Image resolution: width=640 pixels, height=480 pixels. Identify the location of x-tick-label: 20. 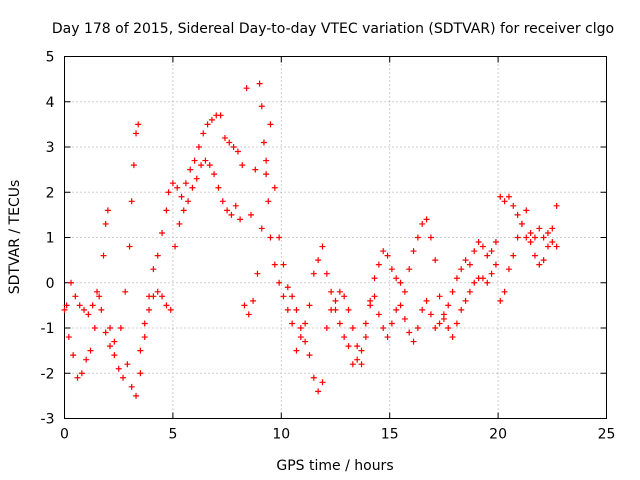
(498, 435).